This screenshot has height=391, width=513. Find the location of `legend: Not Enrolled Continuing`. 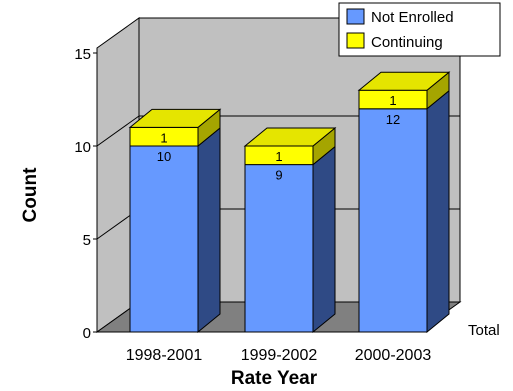

legend: Not Enrolled Continuing is located at coordinates (419, 29).